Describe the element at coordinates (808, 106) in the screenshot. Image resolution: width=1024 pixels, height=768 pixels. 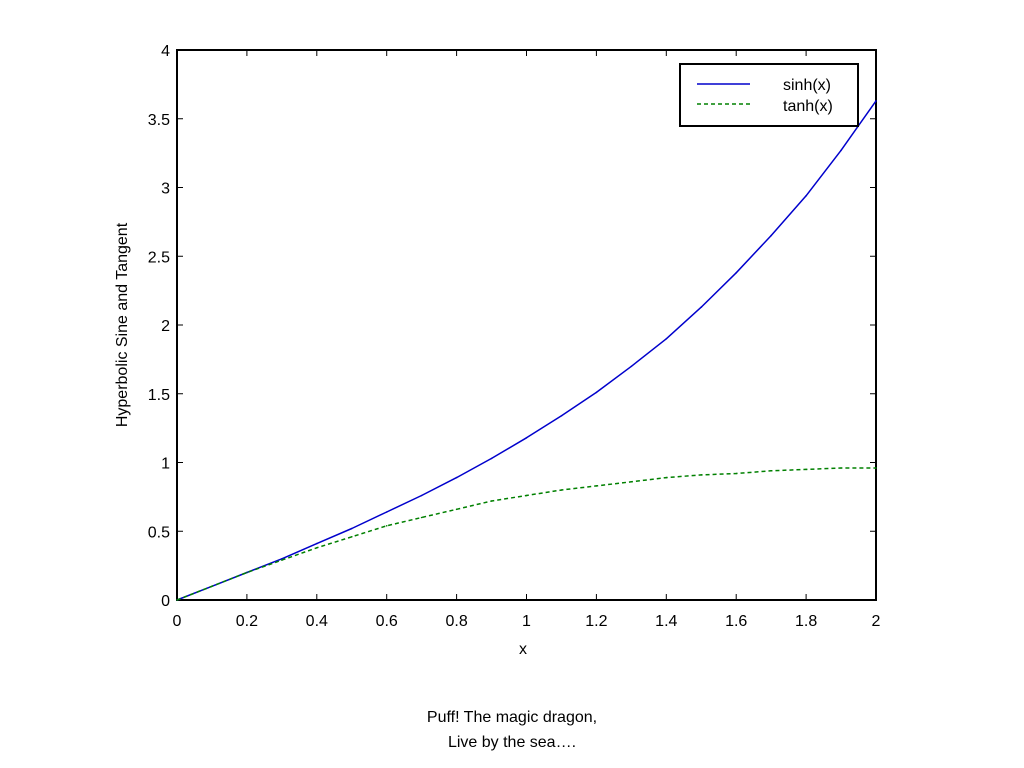
I see `legend-label-tanh: tanh(x)` at that location.